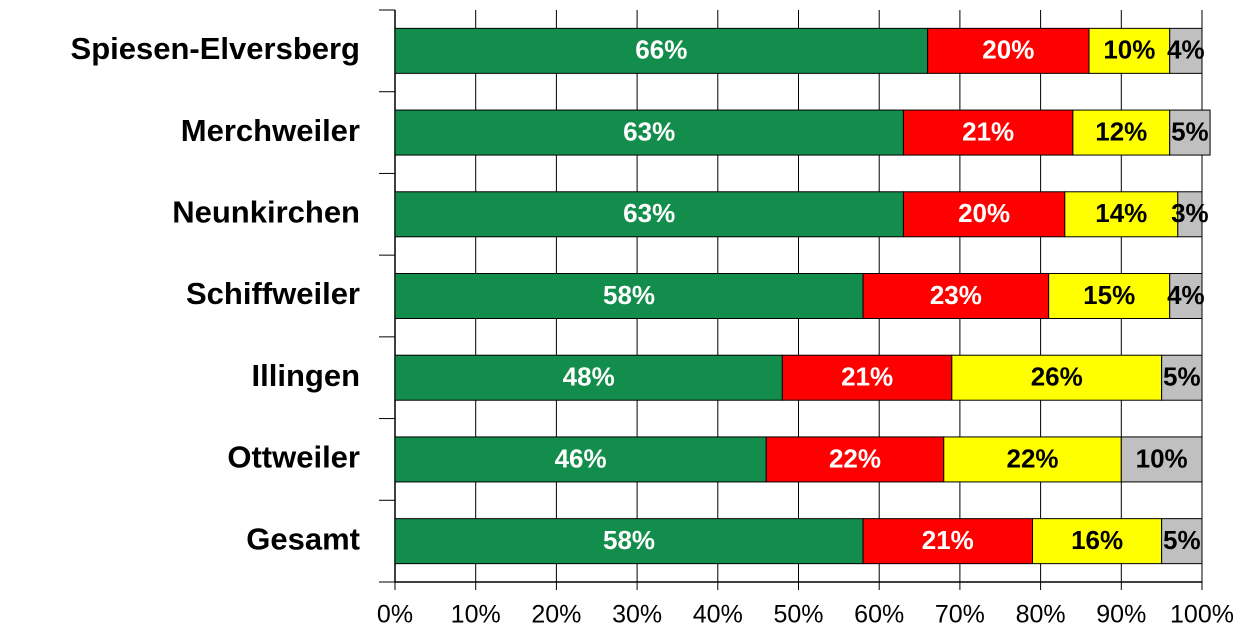  I want to click on category-label: Spiesen-Elversberg, so click(215, 48).